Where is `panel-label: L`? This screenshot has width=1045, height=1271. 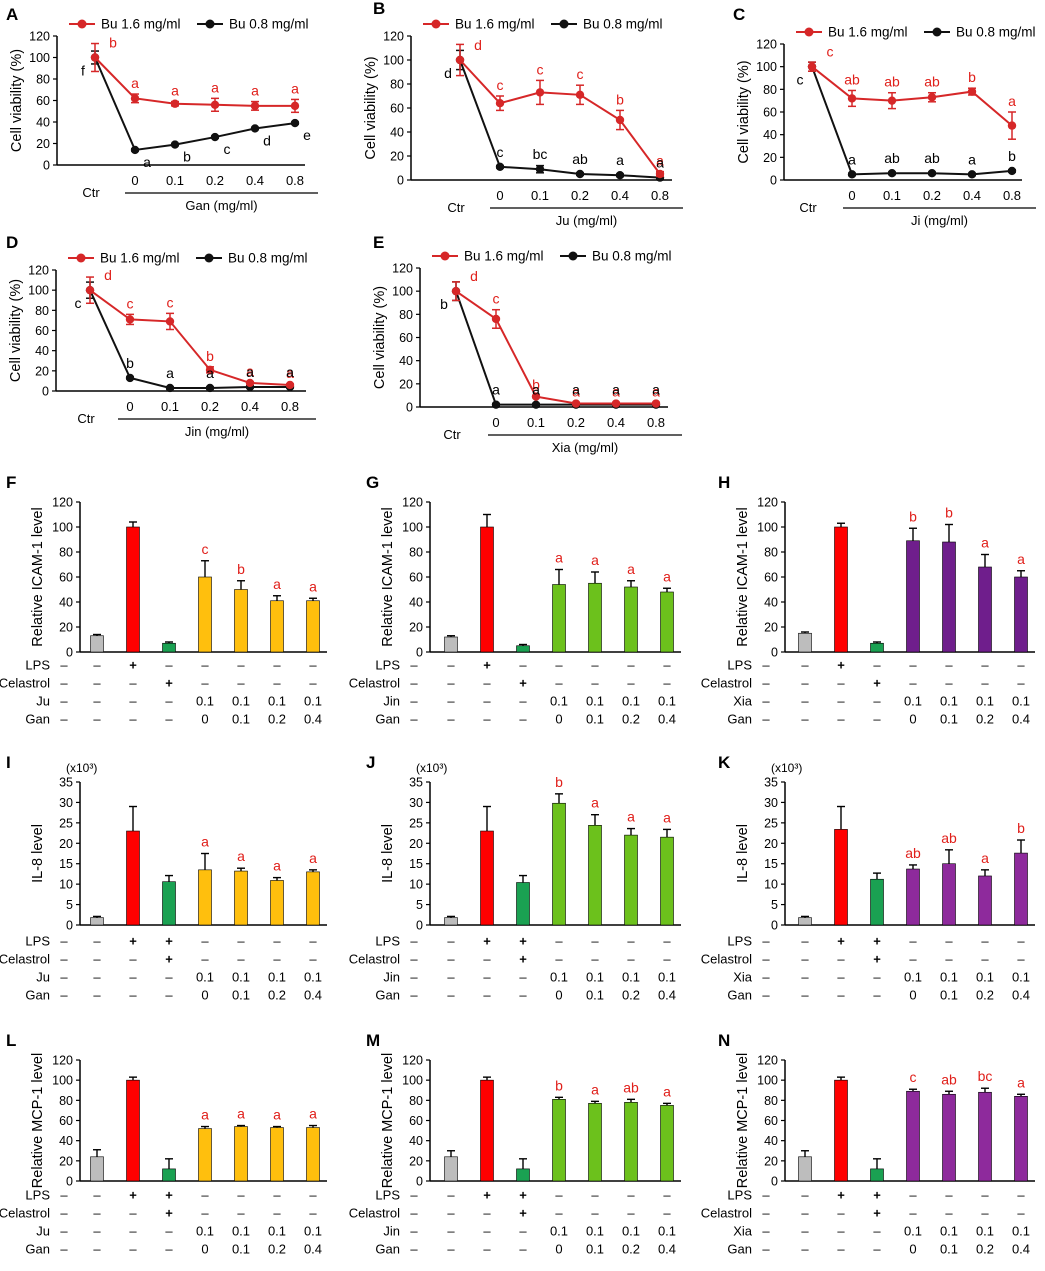 panel-label: L is located at coordinates (11, 1040).